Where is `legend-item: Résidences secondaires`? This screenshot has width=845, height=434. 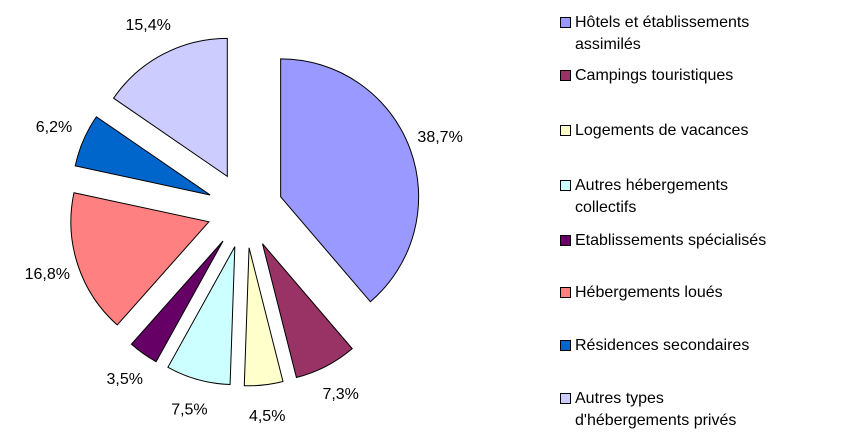 legend-item: Résidences secondaires is located at coordinates (700, 346).